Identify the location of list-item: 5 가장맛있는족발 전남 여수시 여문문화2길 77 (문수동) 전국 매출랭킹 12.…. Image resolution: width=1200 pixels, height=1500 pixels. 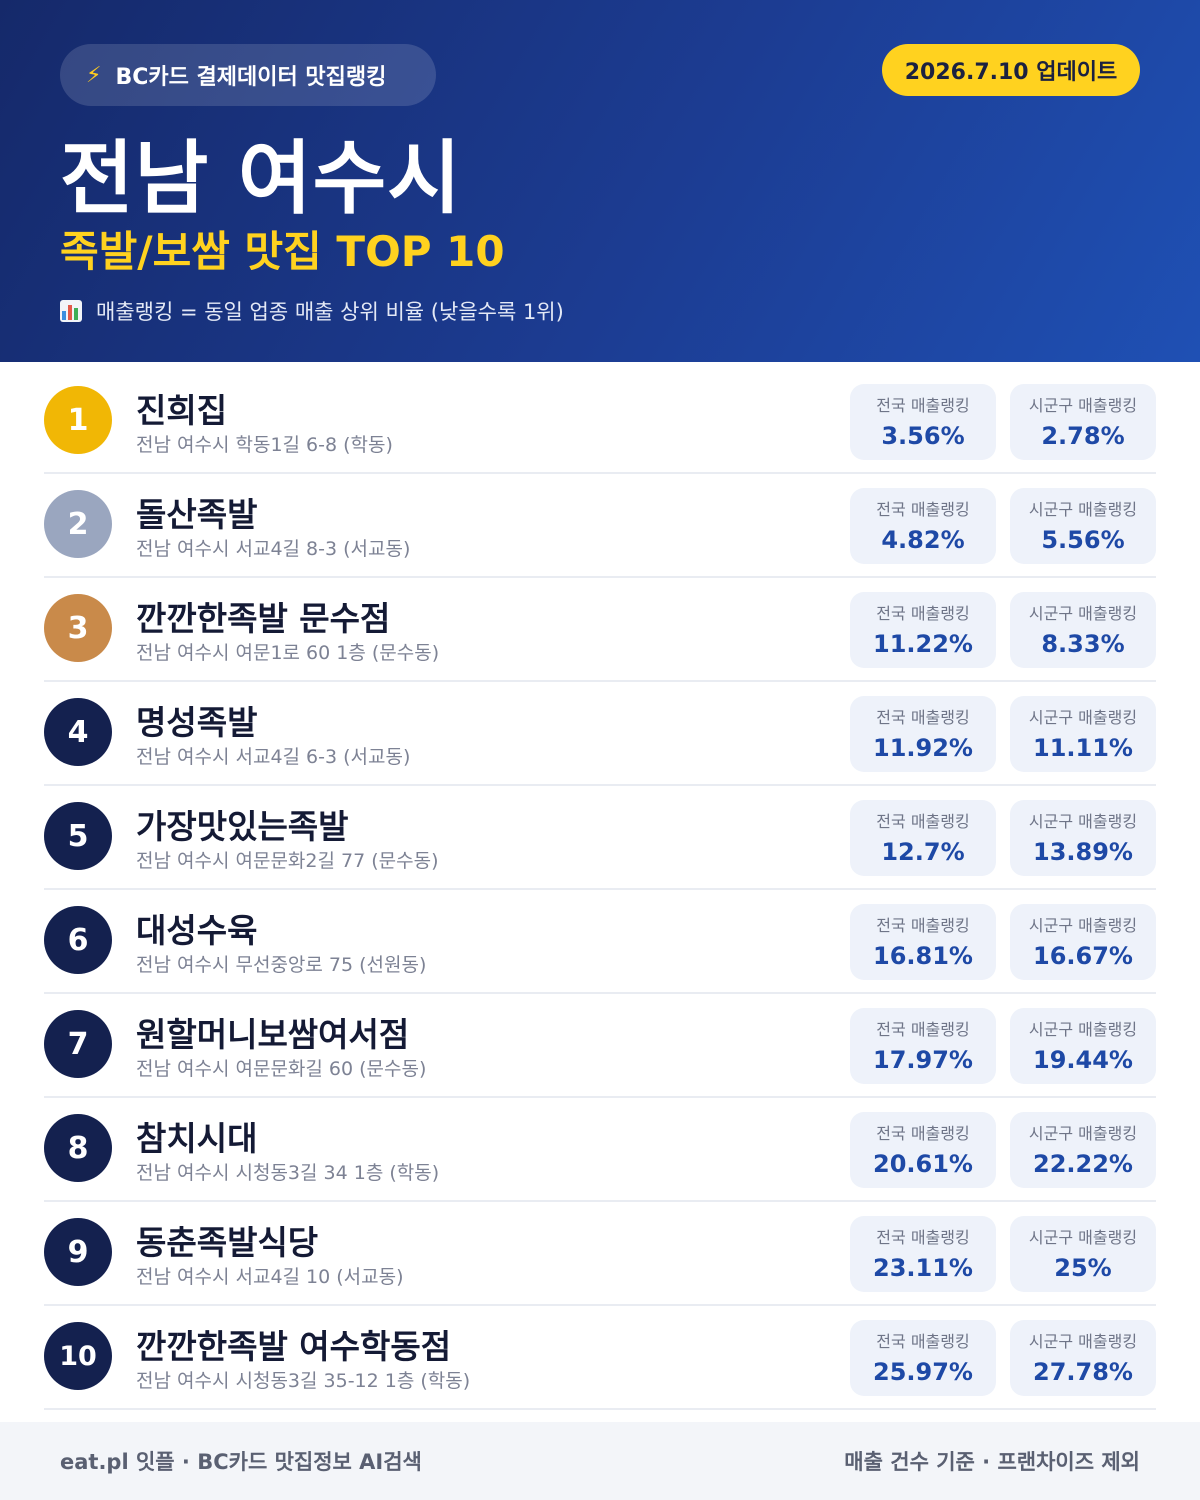
(600, 838).